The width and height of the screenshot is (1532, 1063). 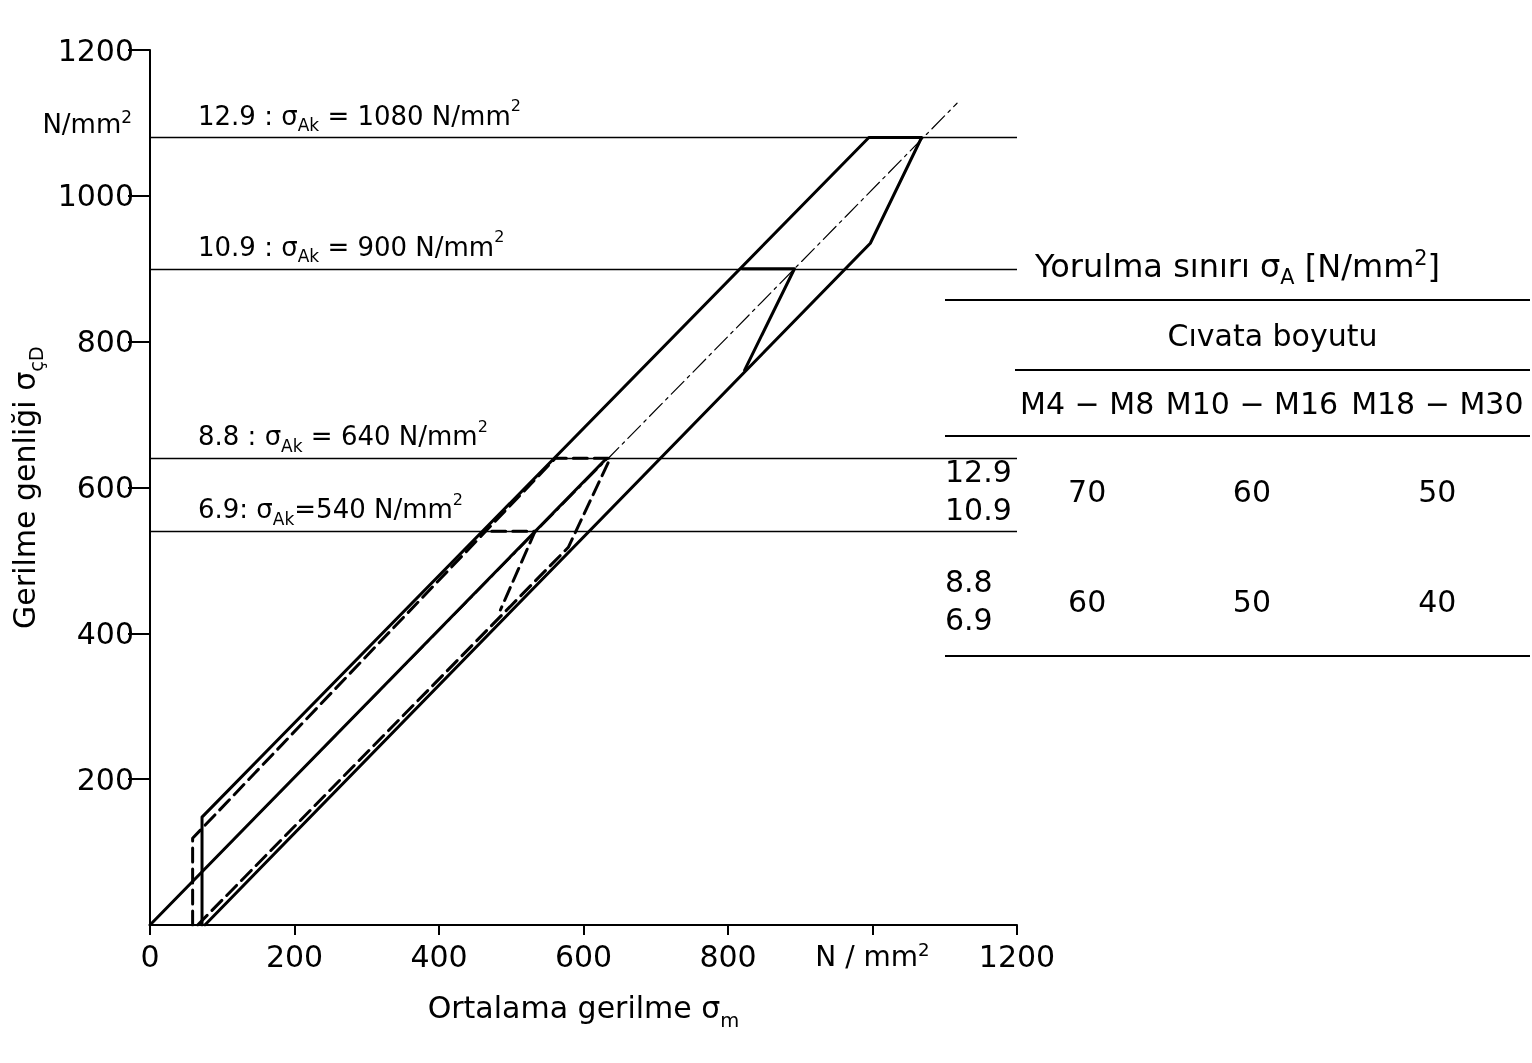 What do you see at coordinates (1437, 403) in the screenshot?
I see `text: M18 − M30` at bounding box center [1437, 403].